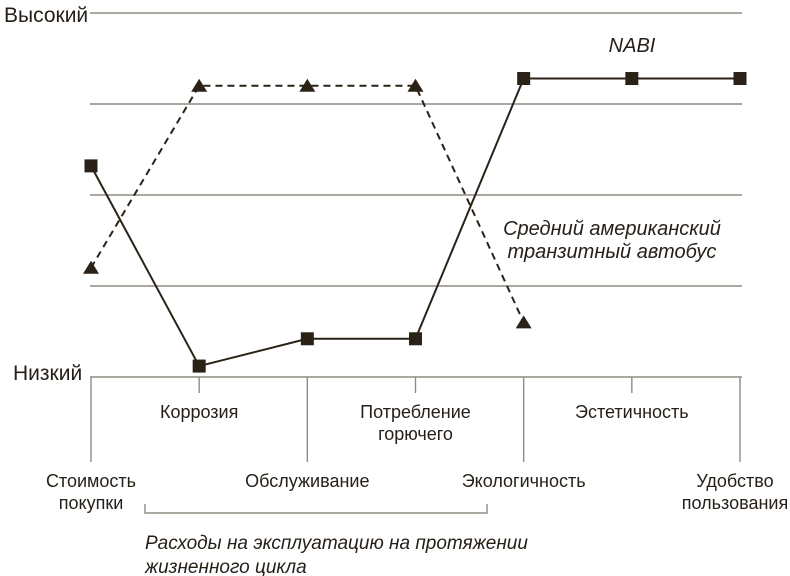 The height and width of the screenshot is (576, 790). Describe the element at coordinates (336, 543) in the screenshot. I see `bracket-caption-line1: Расходы на эксплуатацию на протяжении` at that location.